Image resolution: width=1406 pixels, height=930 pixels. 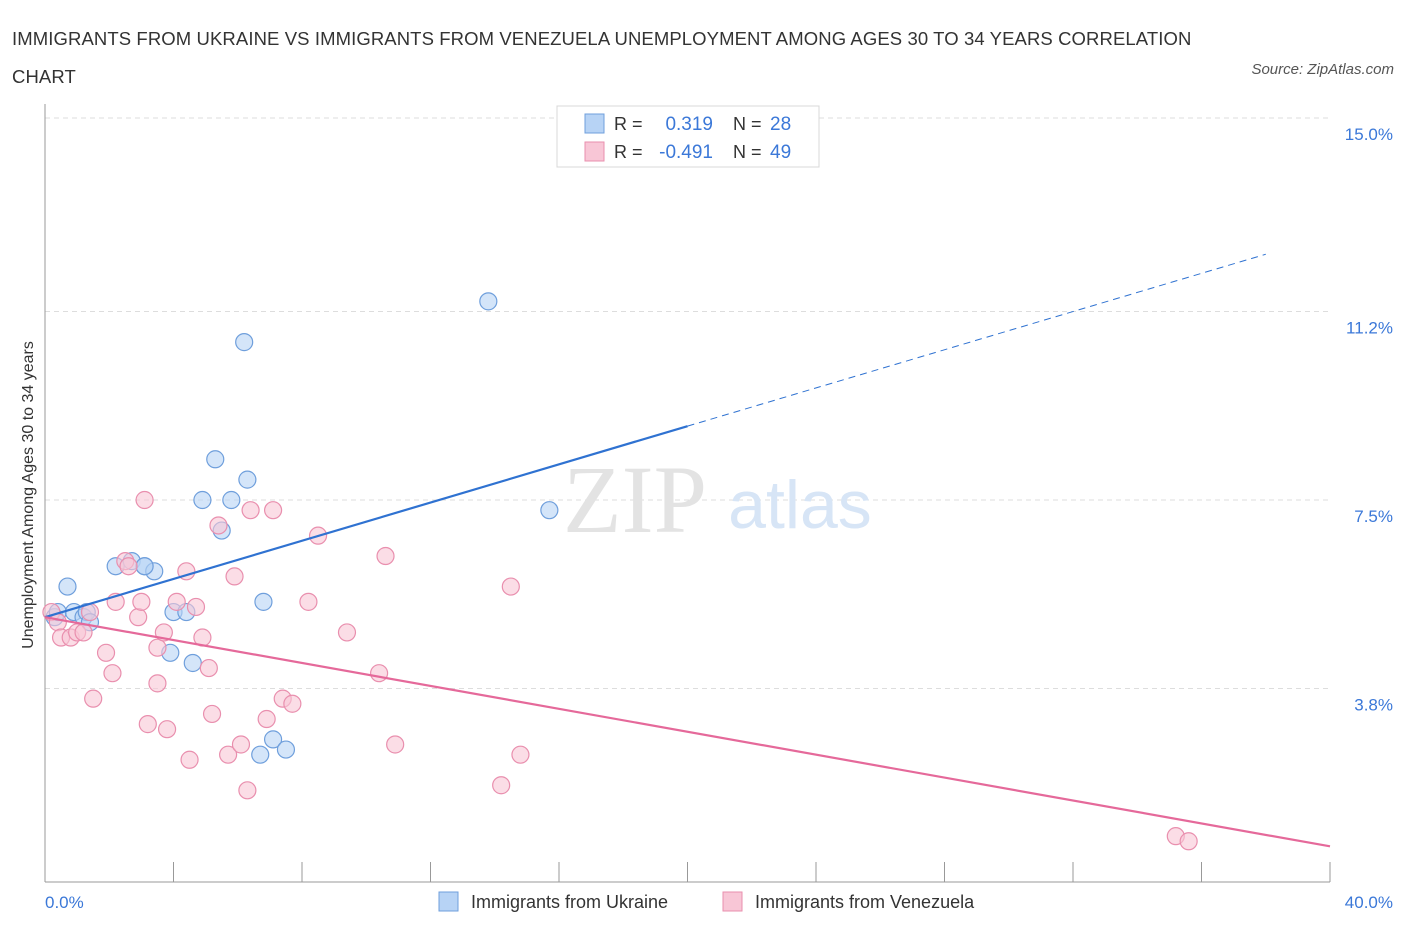 What do you see at coordinates (689, 124) in the screenshot?
I see `legend-r-value-ukraine: 0.319` at bounding box center [689, 124].